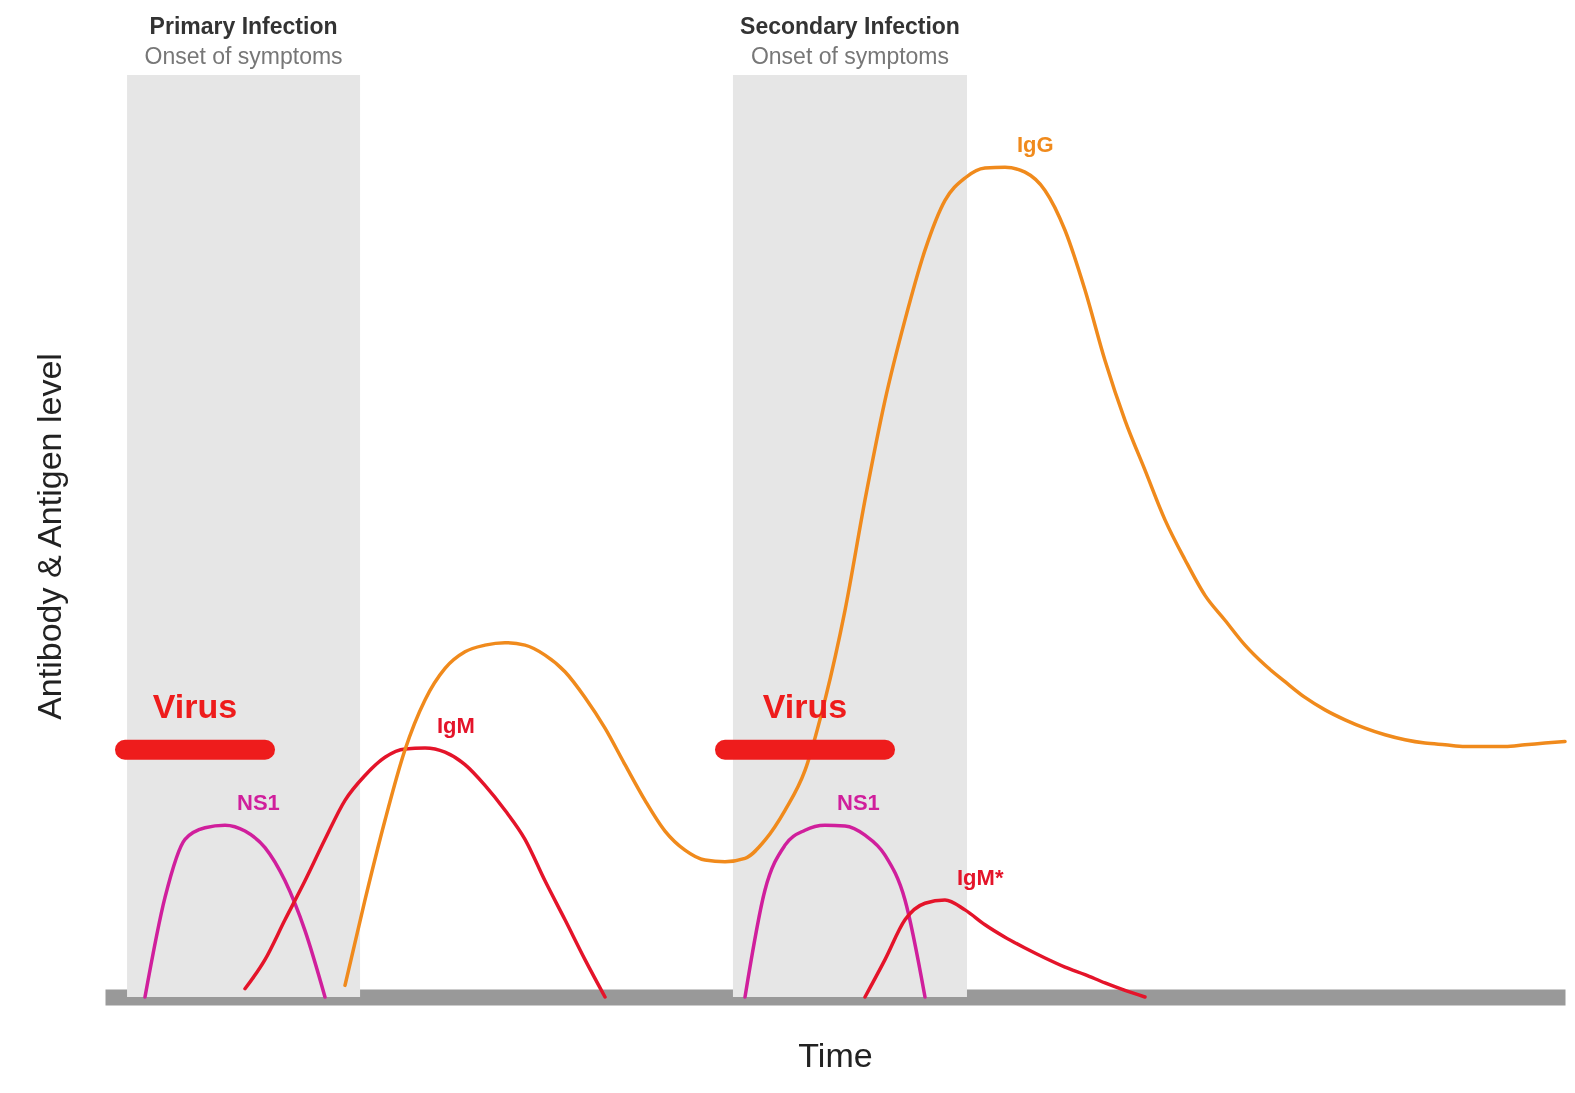 This screenshot has height=1093, width=1575. I want to click on series-label: IgM, so click(456, 726).